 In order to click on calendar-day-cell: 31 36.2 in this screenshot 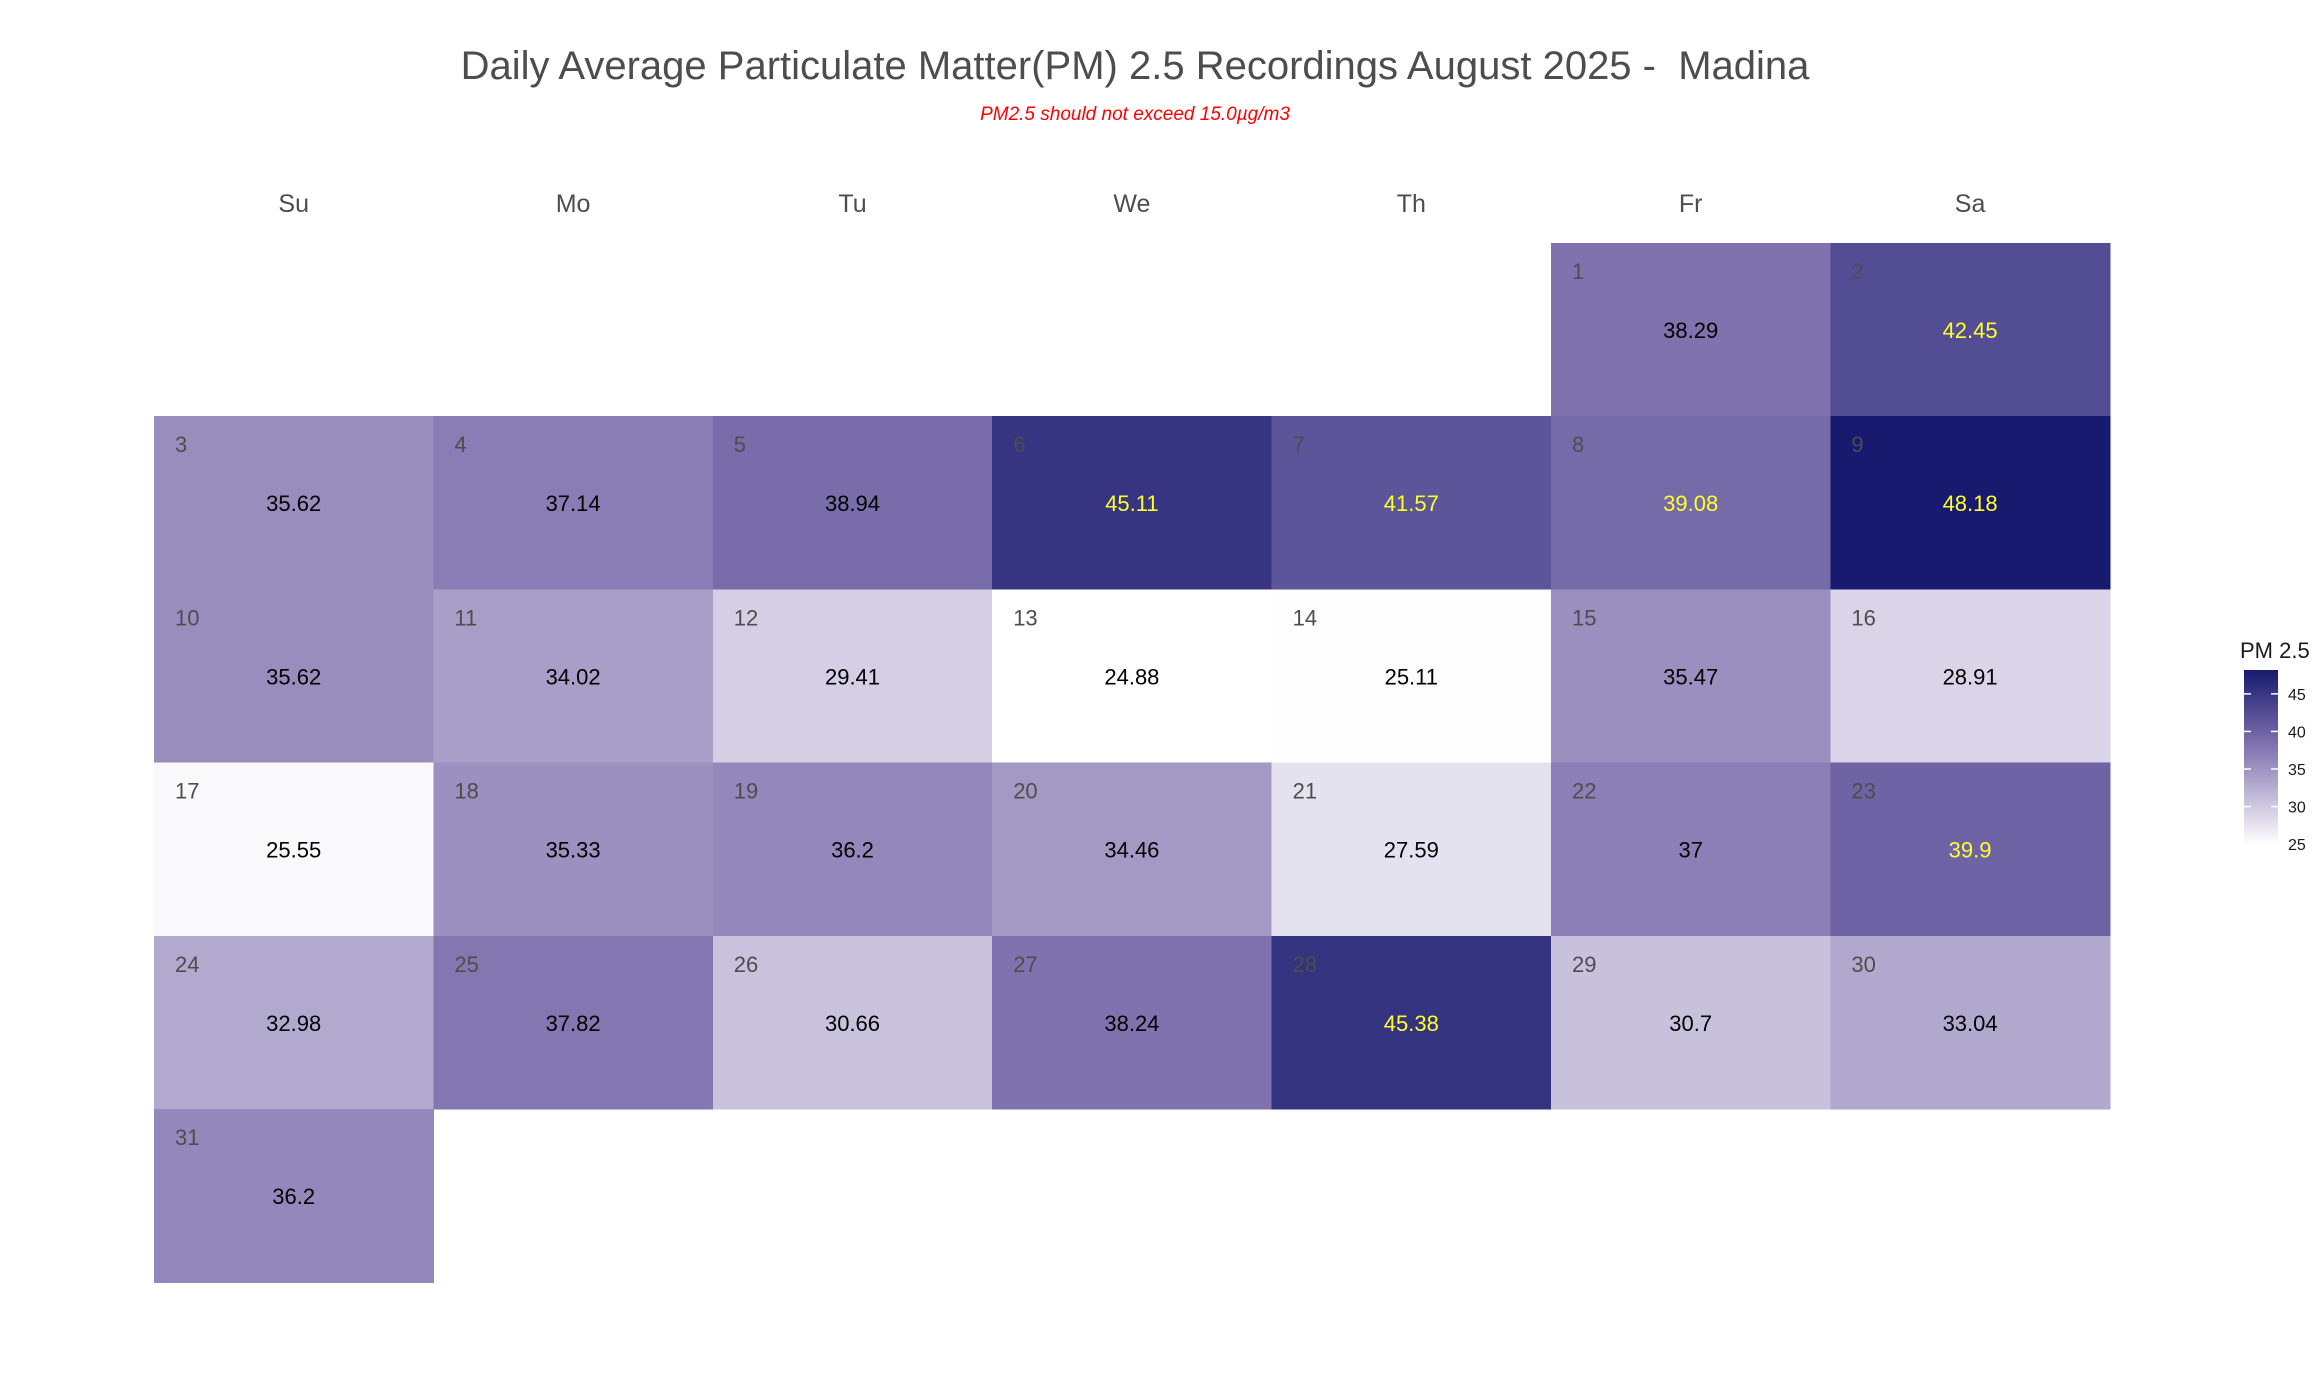, I will do `click(294, 1196)`.